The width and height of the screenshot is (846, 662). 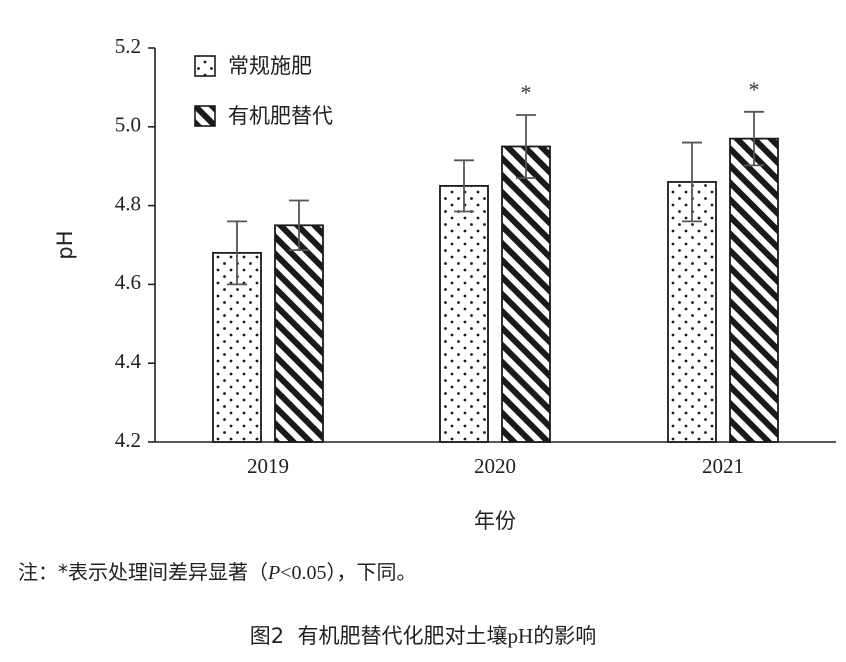 I want to click on bar-organic-2021, so click(x=754, y=290).